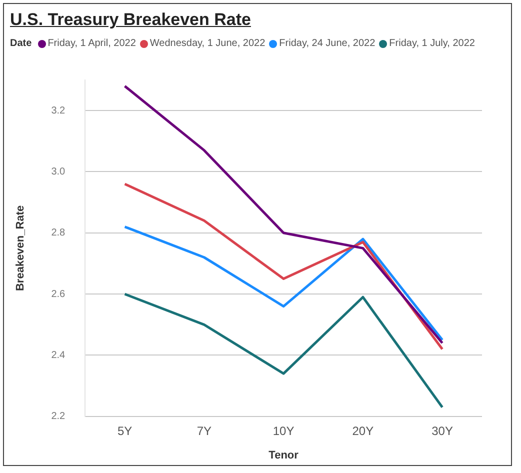 This screenshot has height=473, width=521. Describe the element at coordinates (124, 431) in the screenshot. I see `x-tick-label: 5Y` at that location.